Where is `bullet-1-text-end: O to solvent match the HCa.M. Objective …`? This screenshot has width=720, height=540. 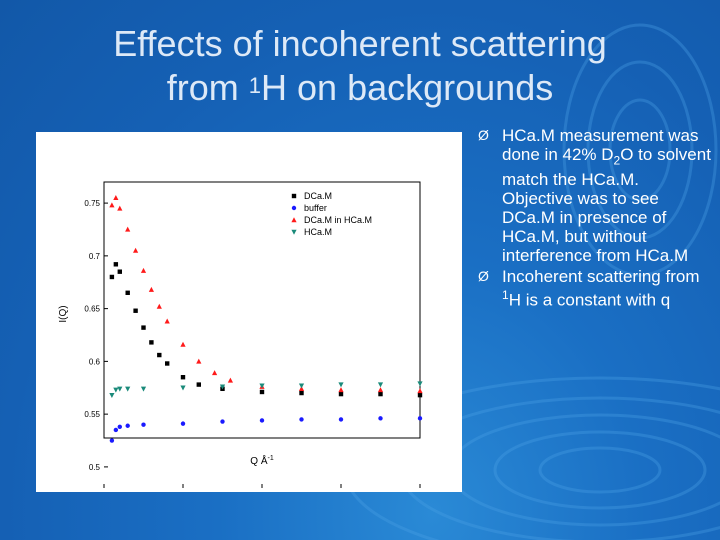 bullet-1-text-end: O to solvent match the HCa.M. Objective … is located at coordinates (606, 205).